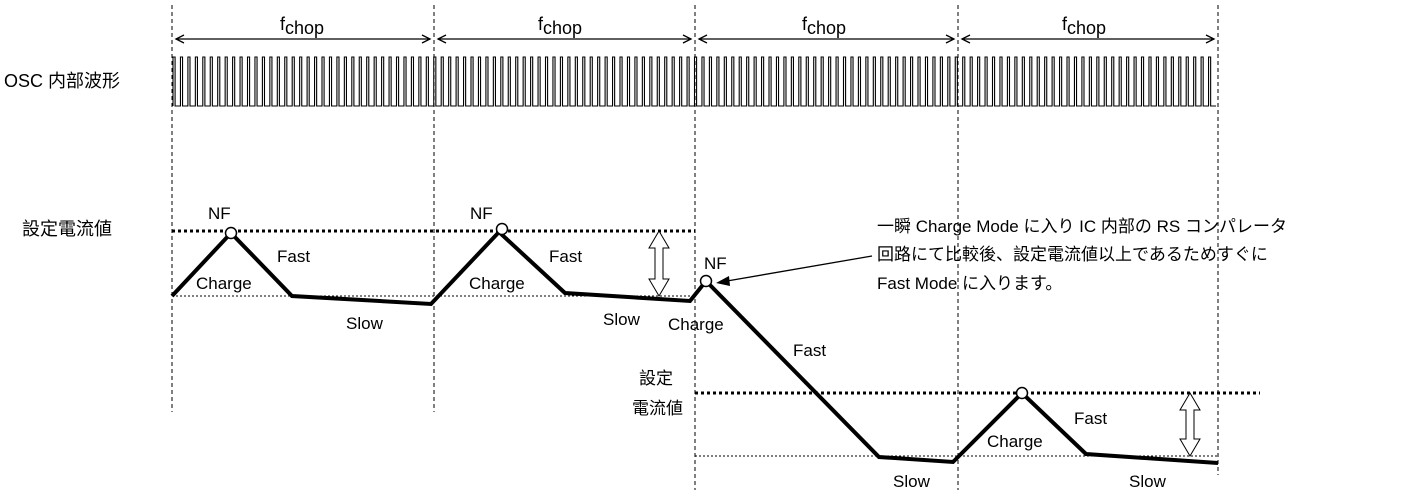 Image resolution: width=1406 pixels, height=494 pixels. I want to click on fast-label-2: Fast, so click(565, 256).